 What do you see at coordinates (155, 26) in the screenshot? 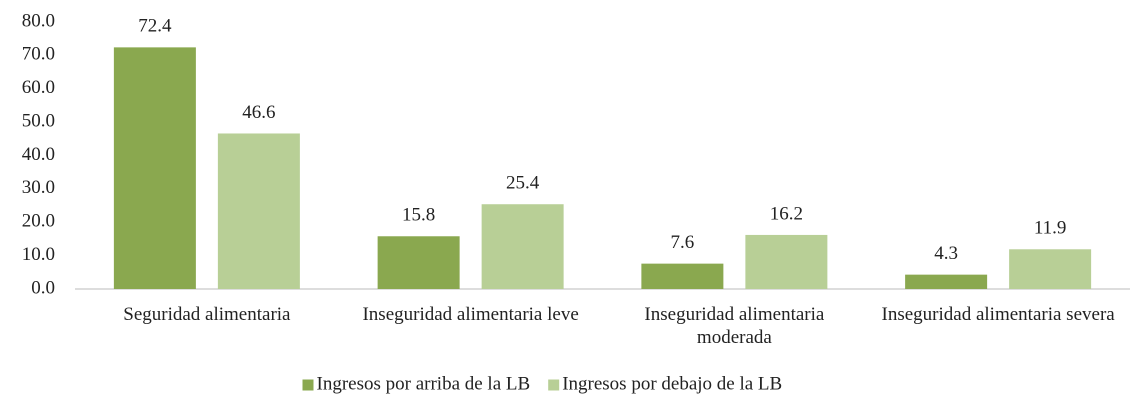
I see `data-label: 72.4` at bounding box center [155, 26].